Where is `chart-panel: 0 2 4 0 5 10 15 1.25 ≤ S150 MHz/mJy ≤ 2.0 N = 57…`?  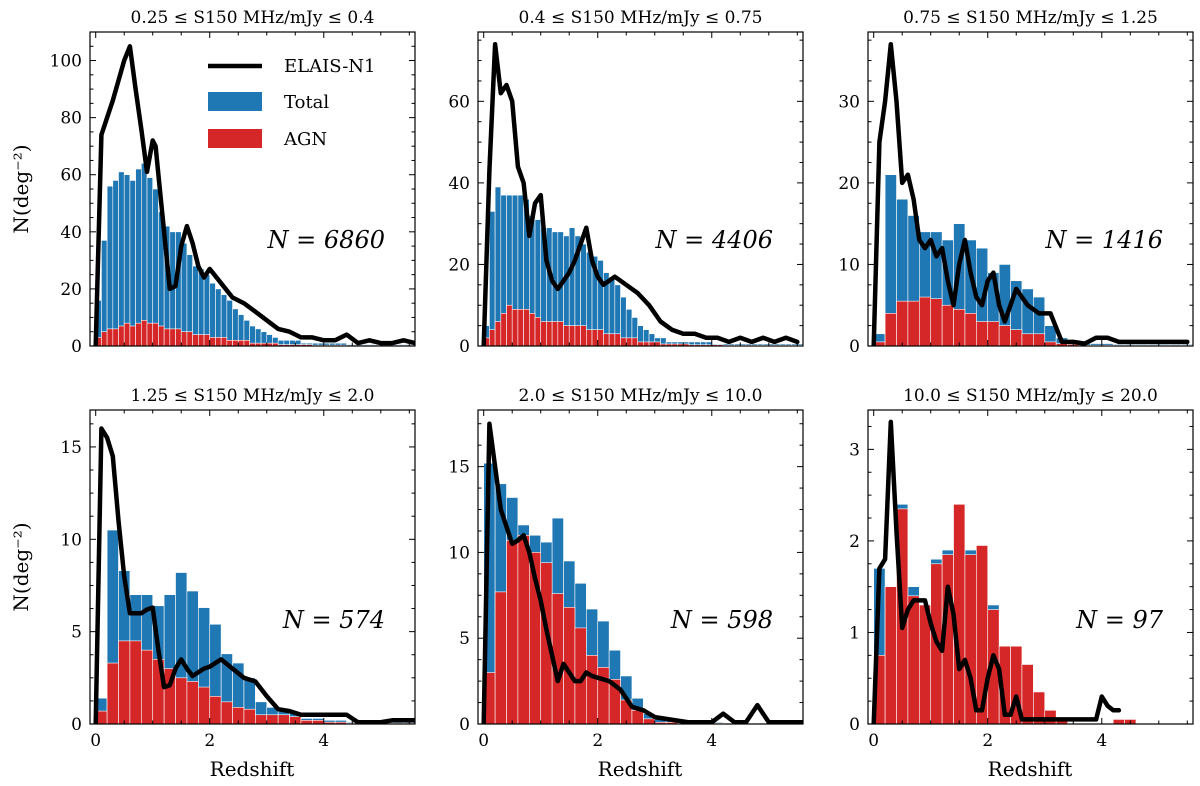
chart-panel: 0 2 4 0 5 10 15 1.25 ≤ S150 MHz/mJy ≤ 2.0 N = 57… is located at coordinates (238, 568).